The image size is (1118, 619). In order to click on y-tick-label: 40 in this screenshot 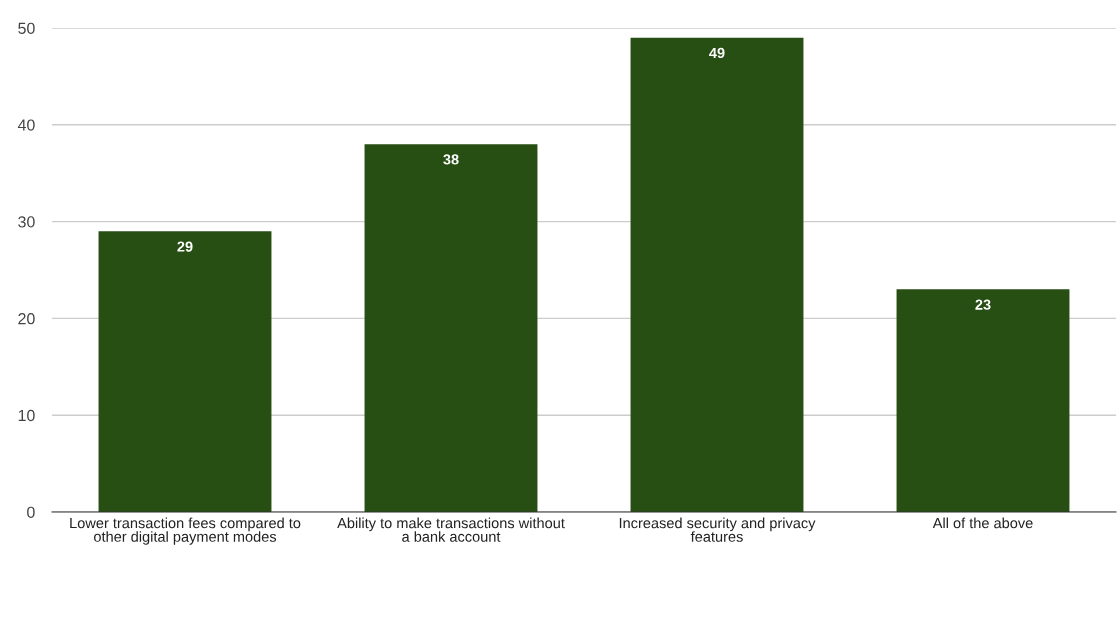, I will do `click(26, 125)`.